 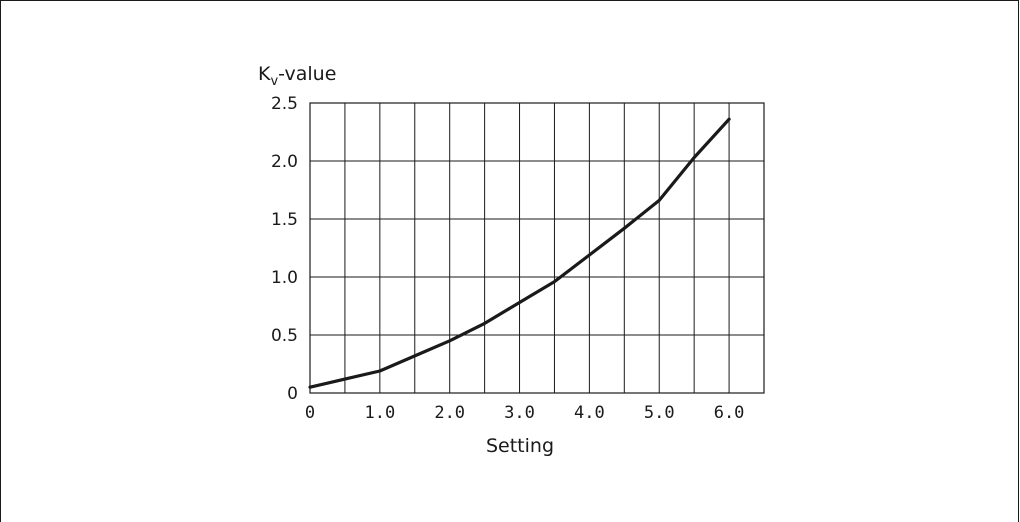 I want to click on y-tick-label: 0.5, so click(x=284, y=336).